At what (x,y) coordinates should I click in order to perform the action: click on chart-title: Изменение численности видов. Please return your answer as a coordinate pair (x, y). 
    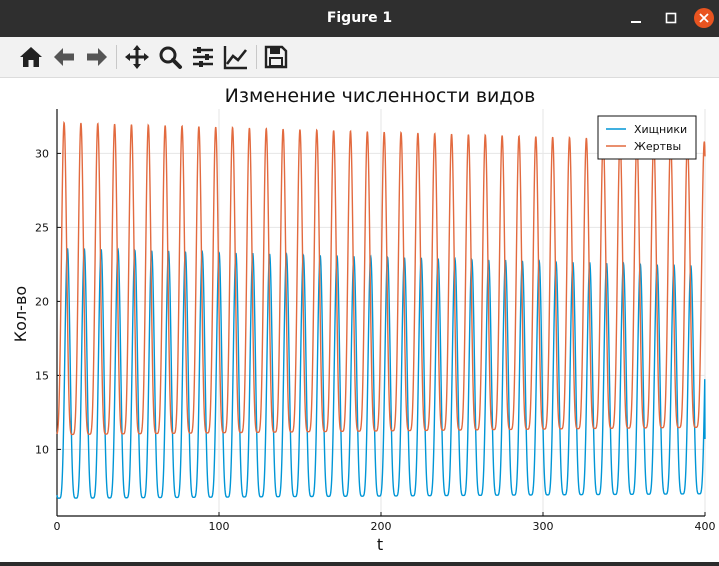
    Looking at the image, I should click on (380, 96).